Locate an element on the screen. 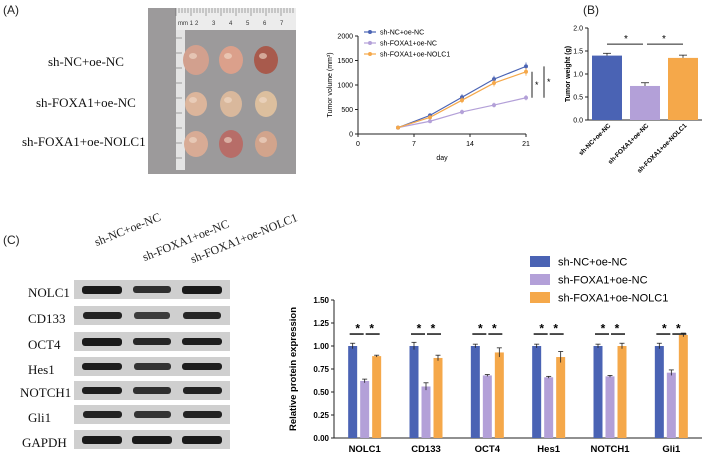 This screenshot has height=457, width=709. legend-marker is located at coordinates (370, 43).